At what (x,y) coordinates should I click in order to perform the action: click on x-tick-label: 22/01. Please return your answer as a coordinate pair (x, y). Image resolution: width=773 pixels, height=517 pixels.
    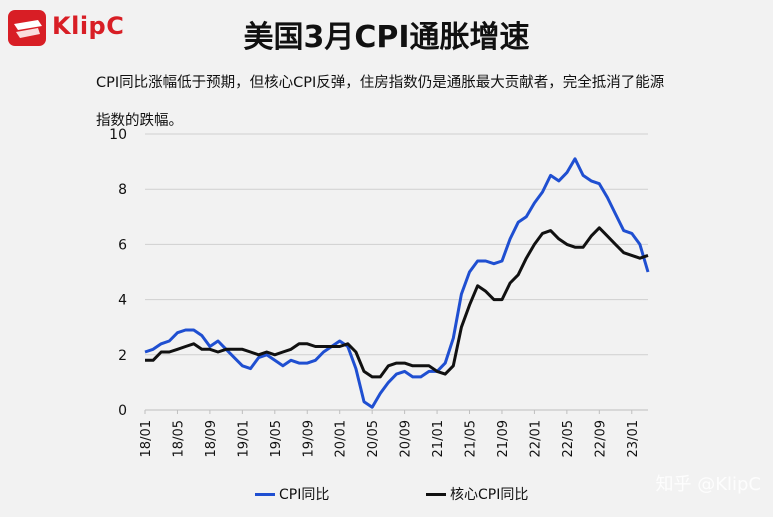
    Looking at the image, I should click on (535, 438).